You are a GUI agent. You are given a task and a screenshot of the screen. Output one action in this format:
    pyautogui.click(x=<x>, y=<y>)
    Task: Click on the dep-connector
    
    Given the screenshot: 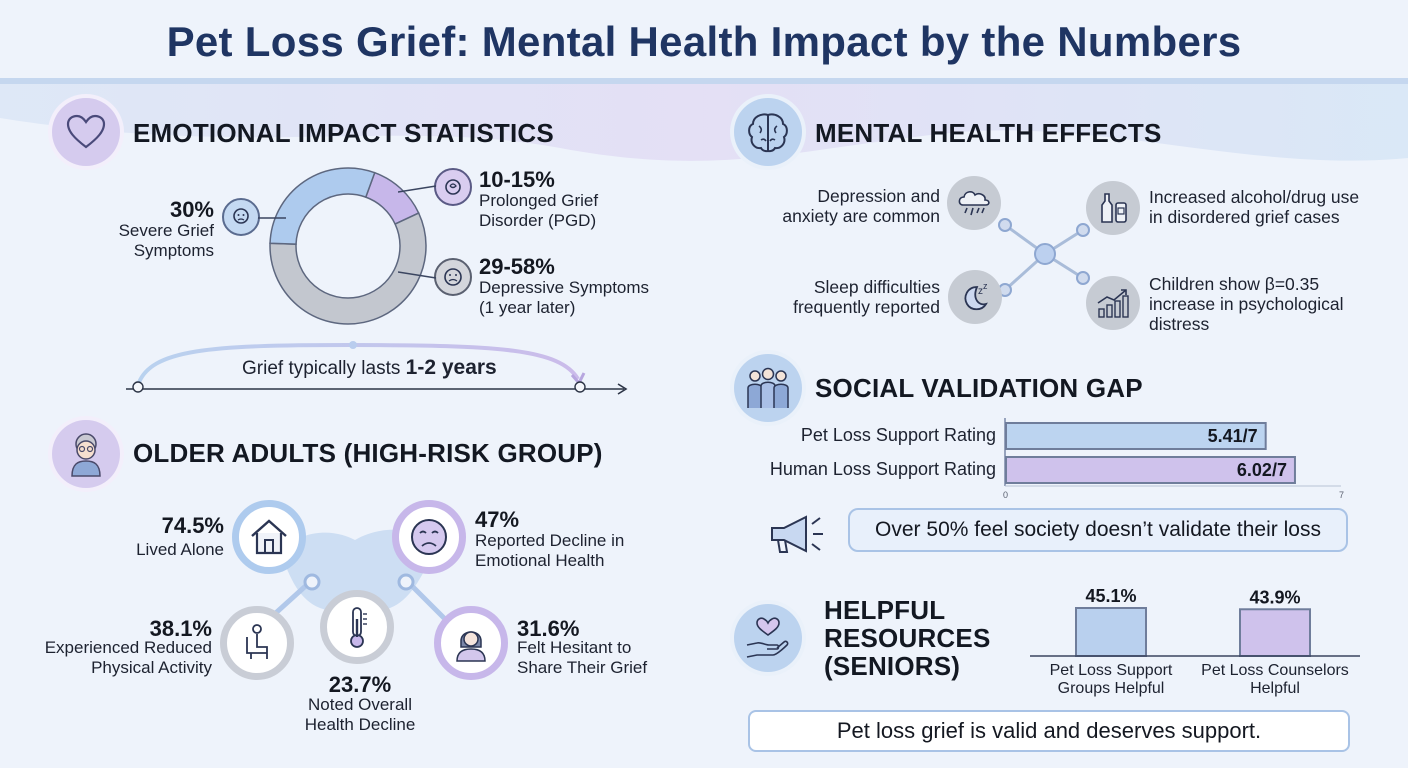 What is the action you would take?
    pyautogui.click(x=417, y=275)
    